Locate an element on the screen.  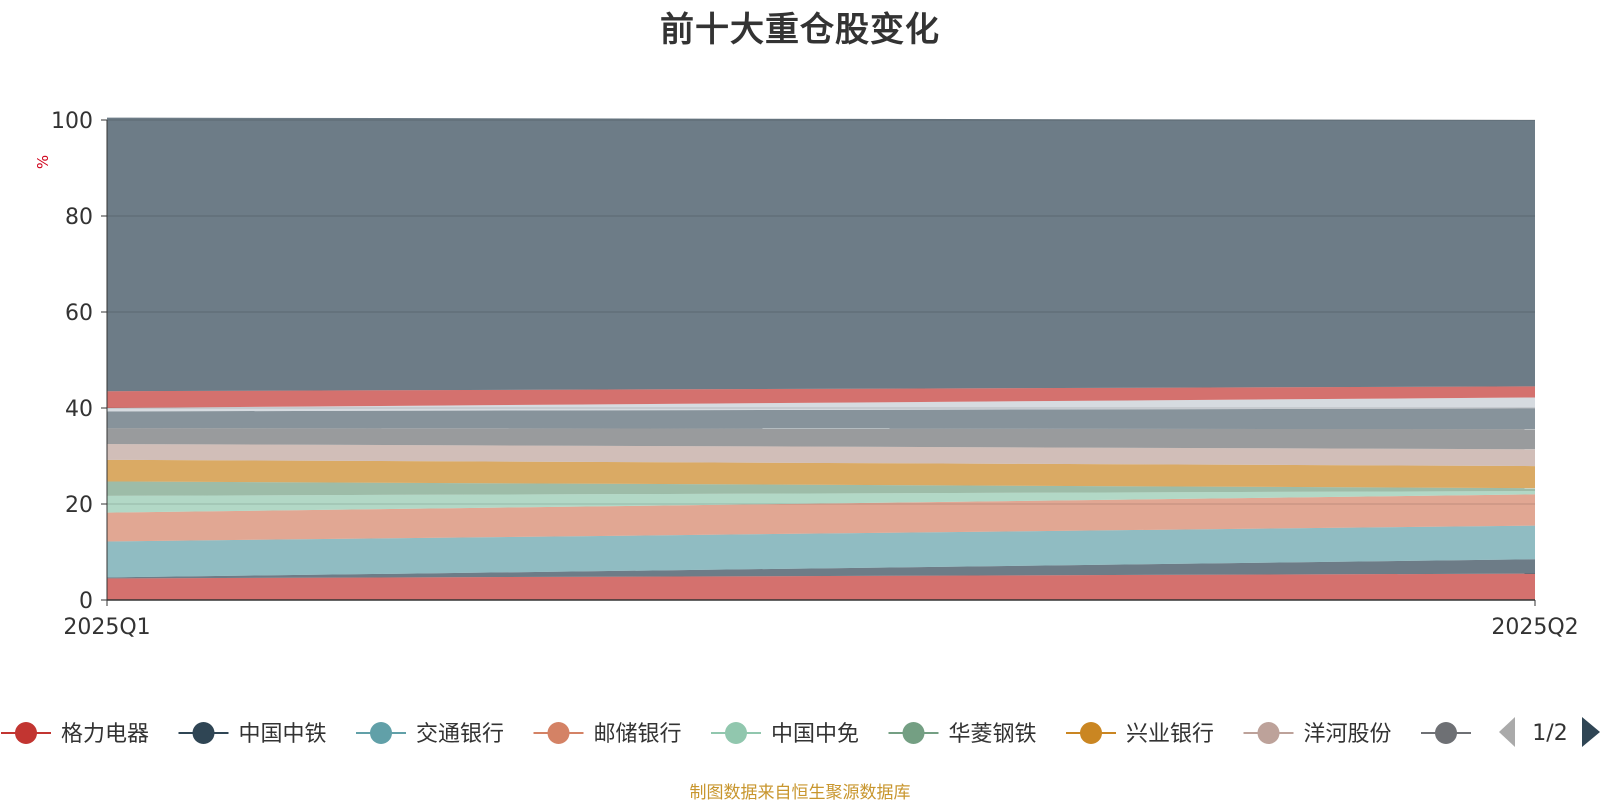
legend-label: 交通银行 is located at coordinates (460, 734).